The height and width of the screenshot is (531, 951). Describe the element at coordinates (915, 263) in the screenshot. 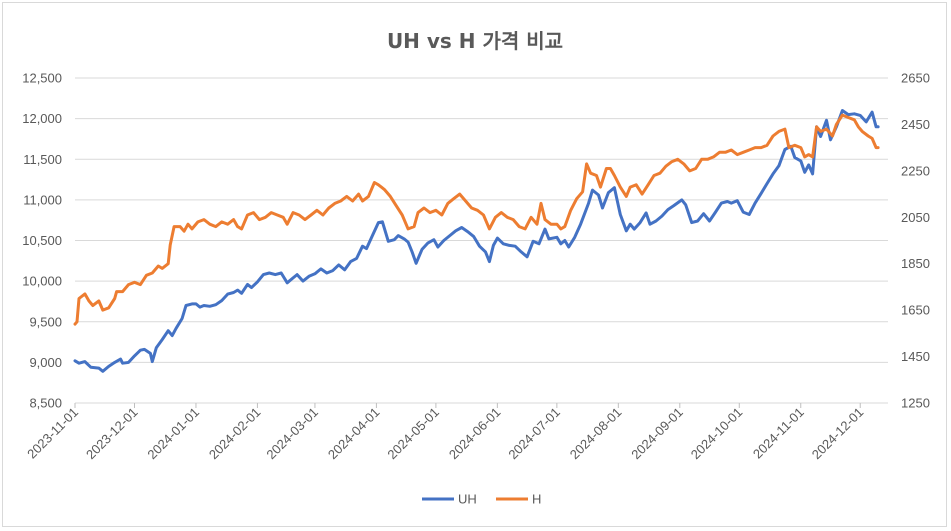

I see `right-tick-label: 1850` at that location.